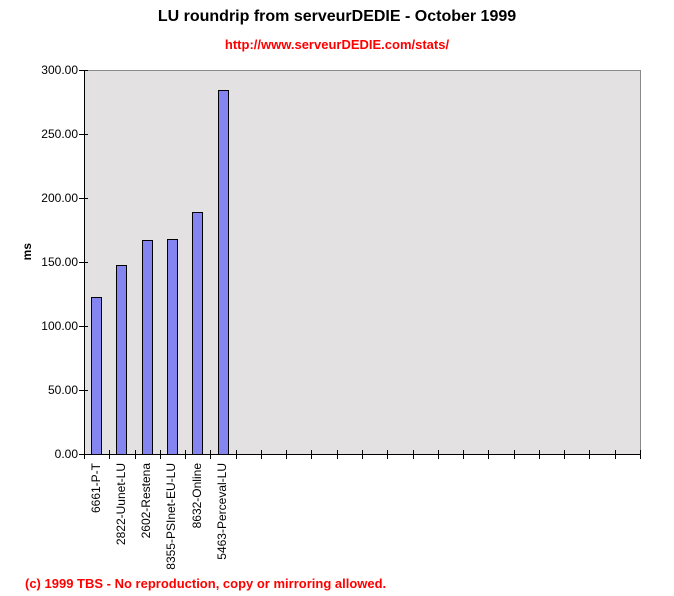 Image resolution: width=674 pixels, height=596 pixels. I want to click on y-tick-label: 100.00, so click(59, 326).